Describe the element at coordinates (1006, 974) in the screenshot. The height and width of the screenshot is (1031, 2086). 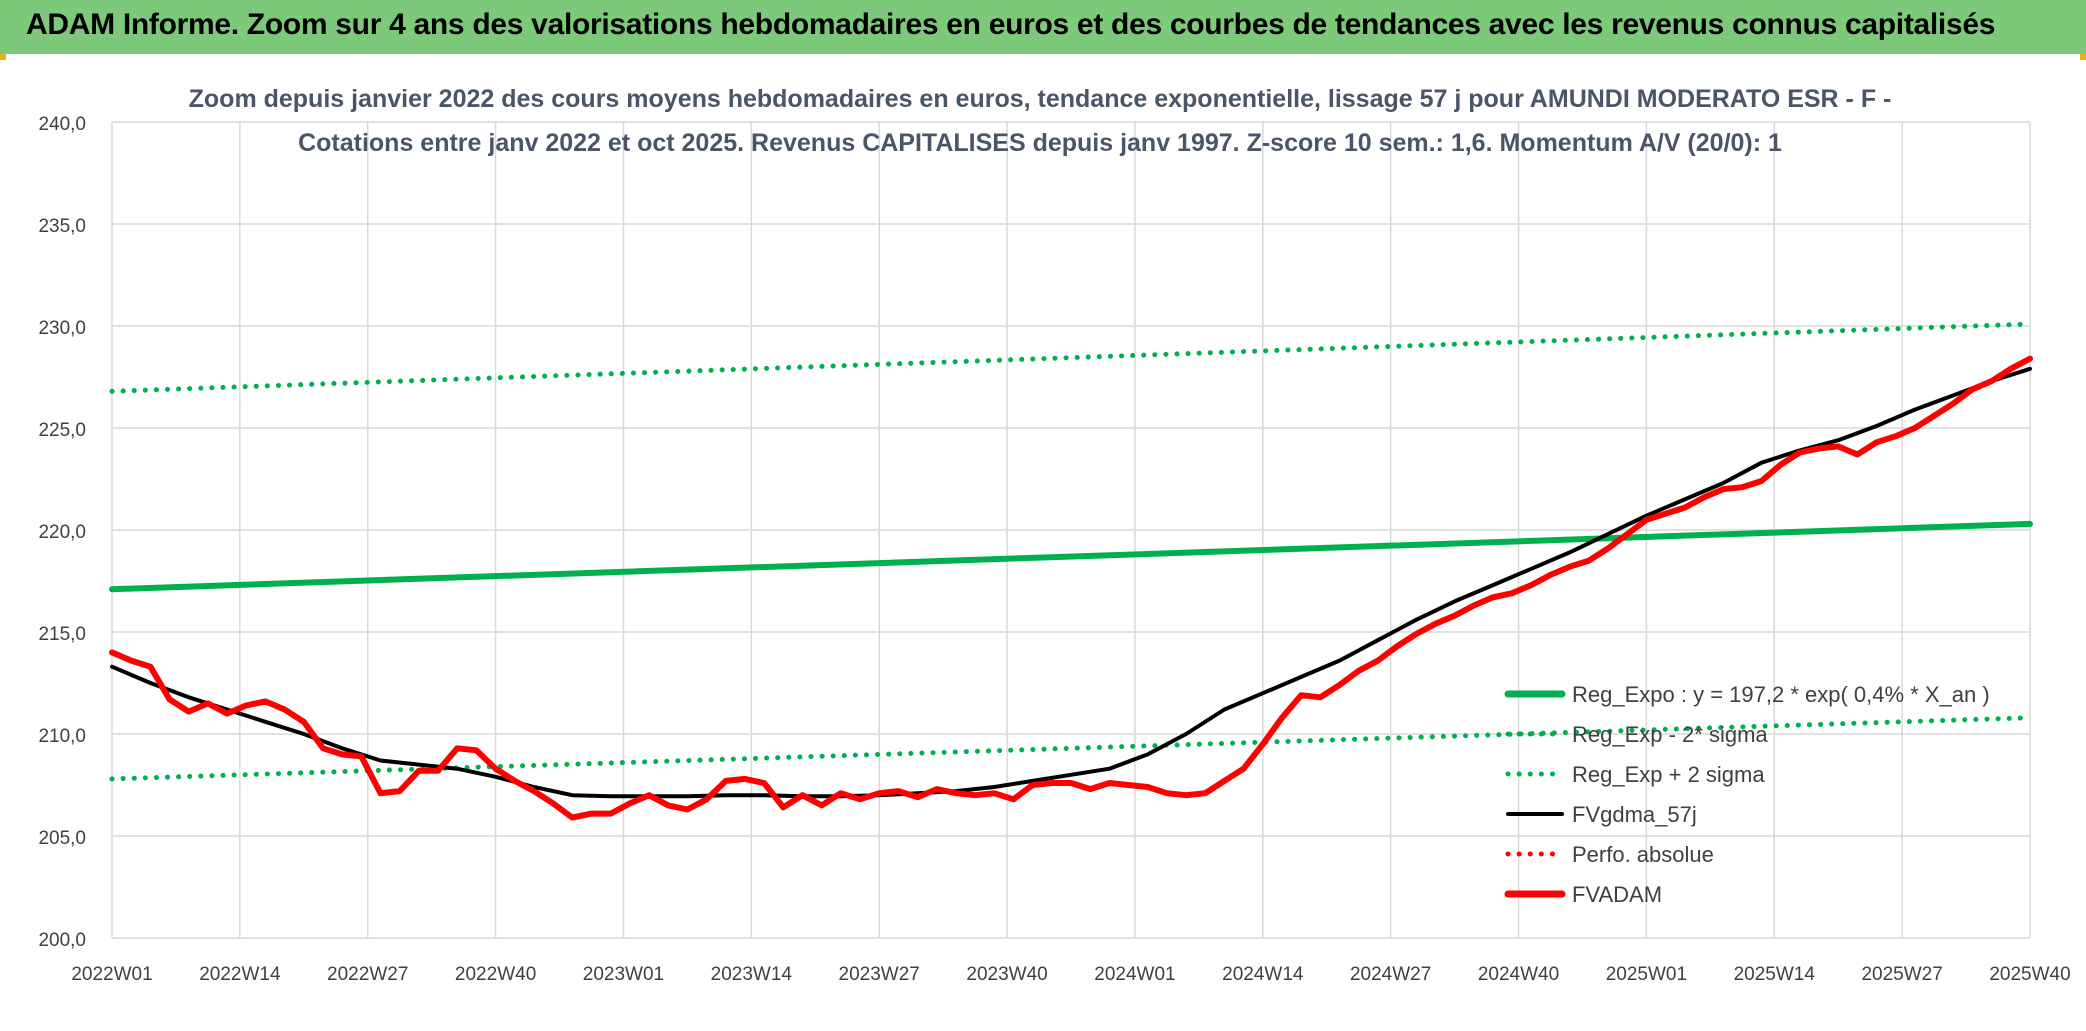
I see `x-tick-label: 2023W40` at that location.